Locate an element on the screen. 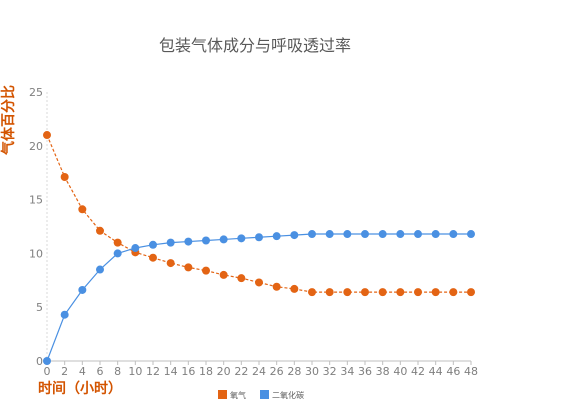  x-tick-label: 30 is located at coordinates (312, 371).